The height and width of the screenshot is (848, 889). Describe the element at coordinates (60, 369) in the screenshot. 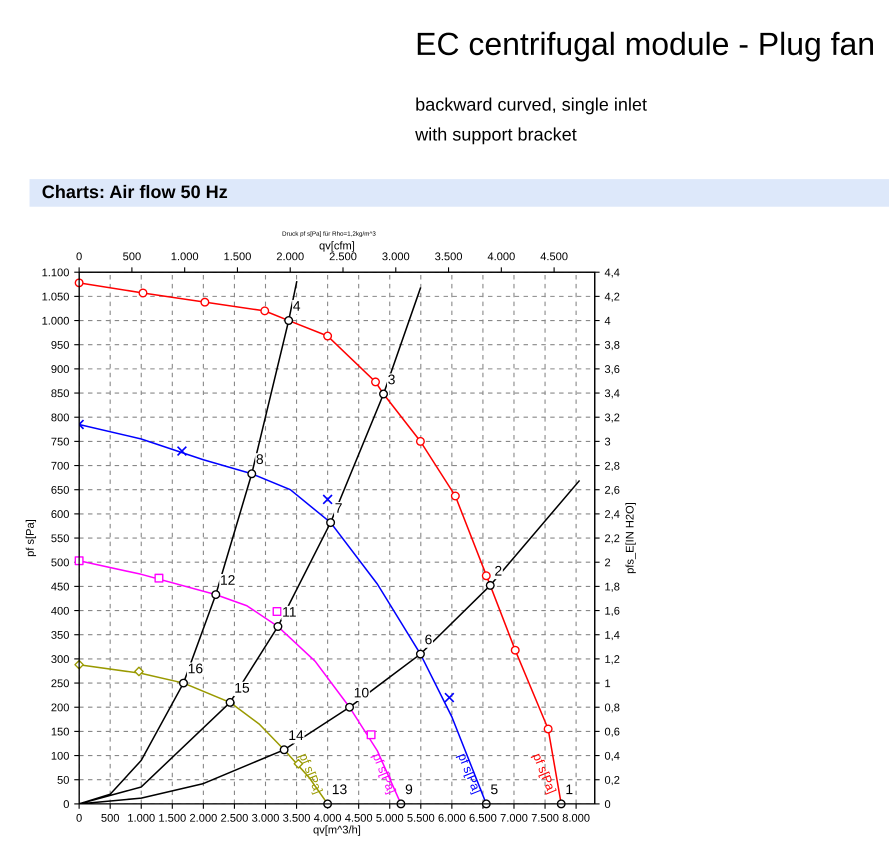

I see `y-tick-label: 900` at that location.